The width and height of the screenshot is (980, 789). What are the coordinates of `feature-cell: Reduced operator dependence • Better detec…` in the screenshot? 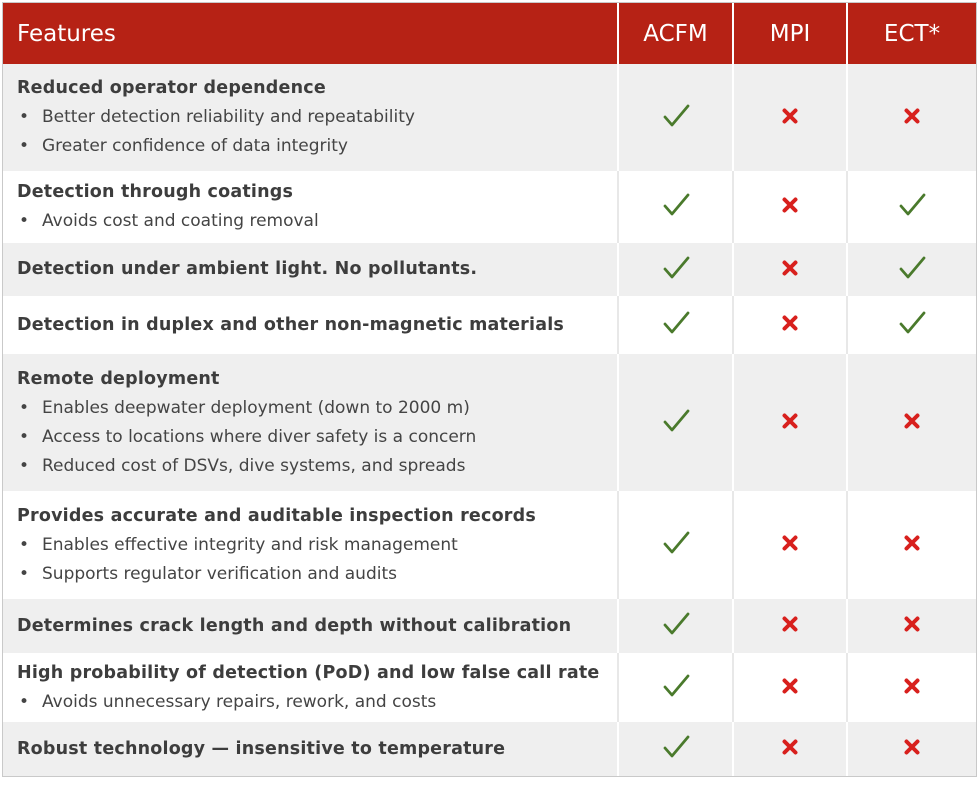 It's located at (311, 117).